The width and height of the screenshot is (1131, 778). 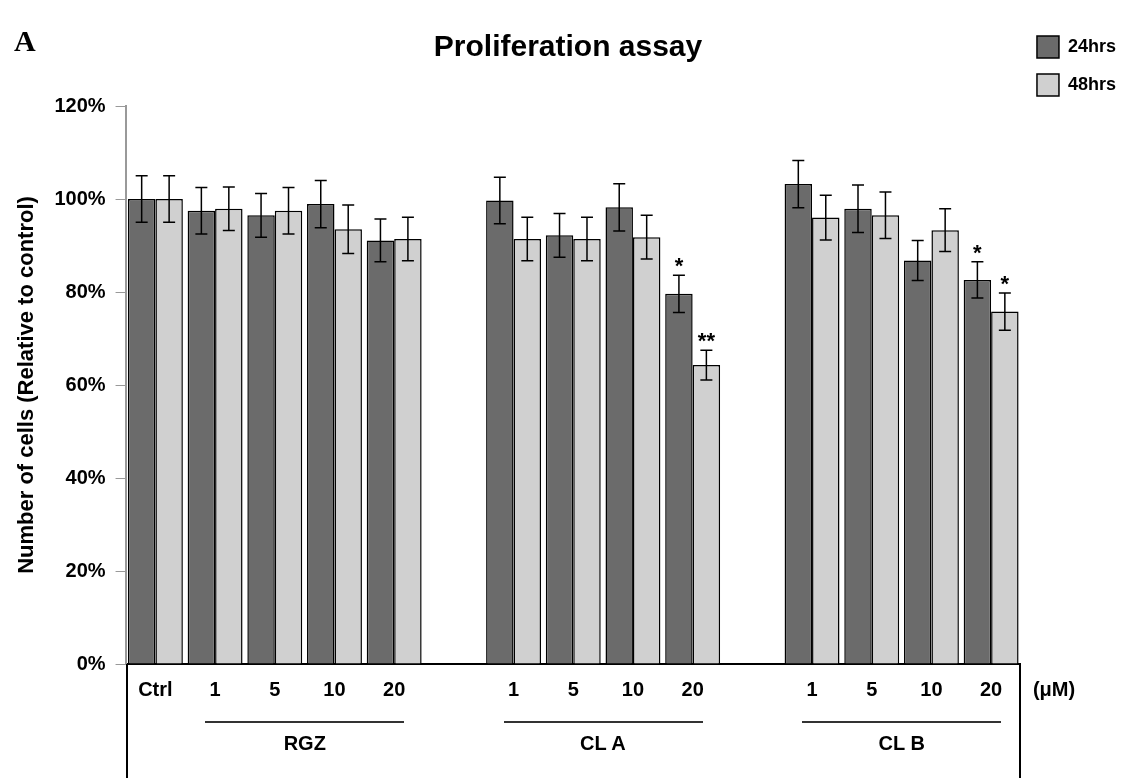 What do you see at coordinates (1092, 83) in the screenshot?
I see `legend-label: 48hrs` at bounding box center [1092, 83].